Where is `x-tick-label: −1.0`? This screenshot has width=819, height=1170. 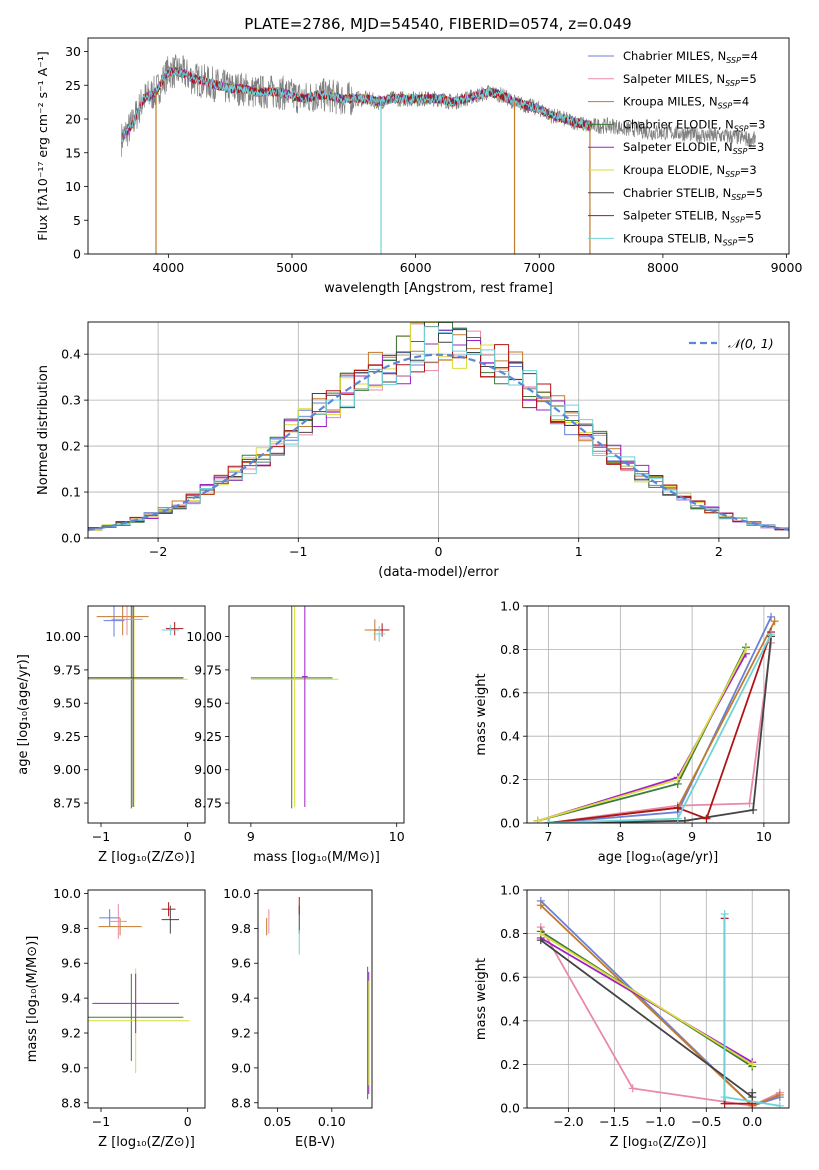 x-tick-label: −1.0 is located at coordinates (660, 1121).